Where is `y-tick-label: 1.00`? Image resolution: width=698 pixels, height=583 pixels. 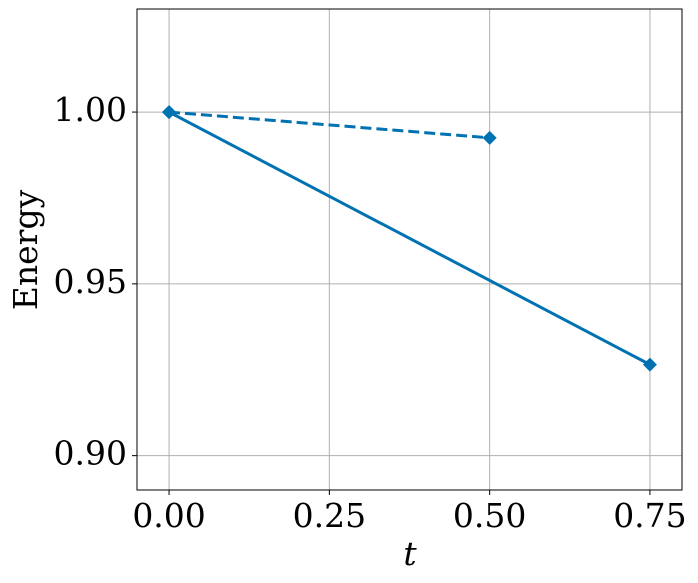 y-tick-label: 1.00 is located at coordinates (90, 109).